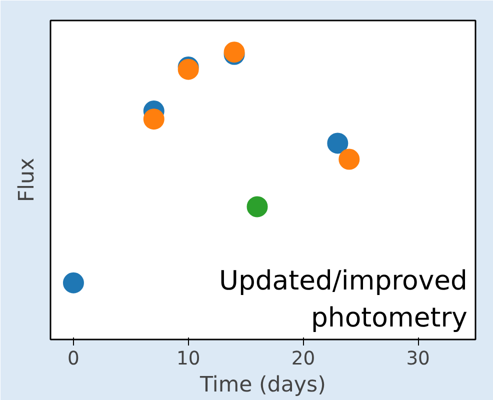 This screenshot has width=493, height=400. I want to click on y-axis-title: Flux, so click(27, 180).